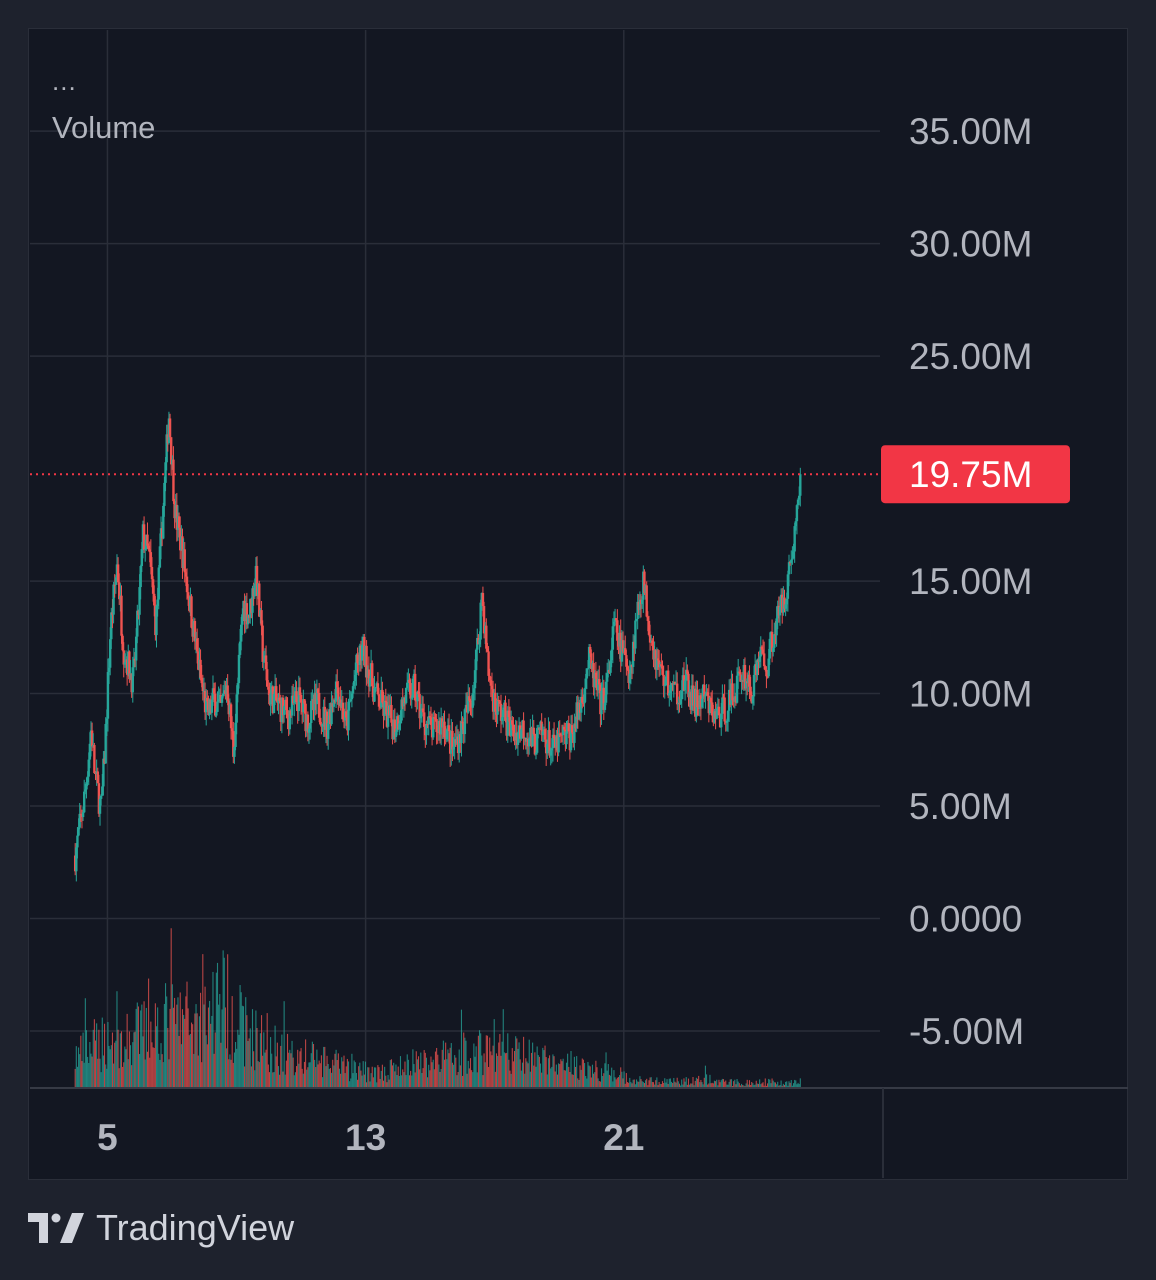 The image size is (1156, 1280). What do you see at coordinates (960, 806) in the screenshot?
I see `y-tick-label: 5.00M` at bounding box center [960, 806].